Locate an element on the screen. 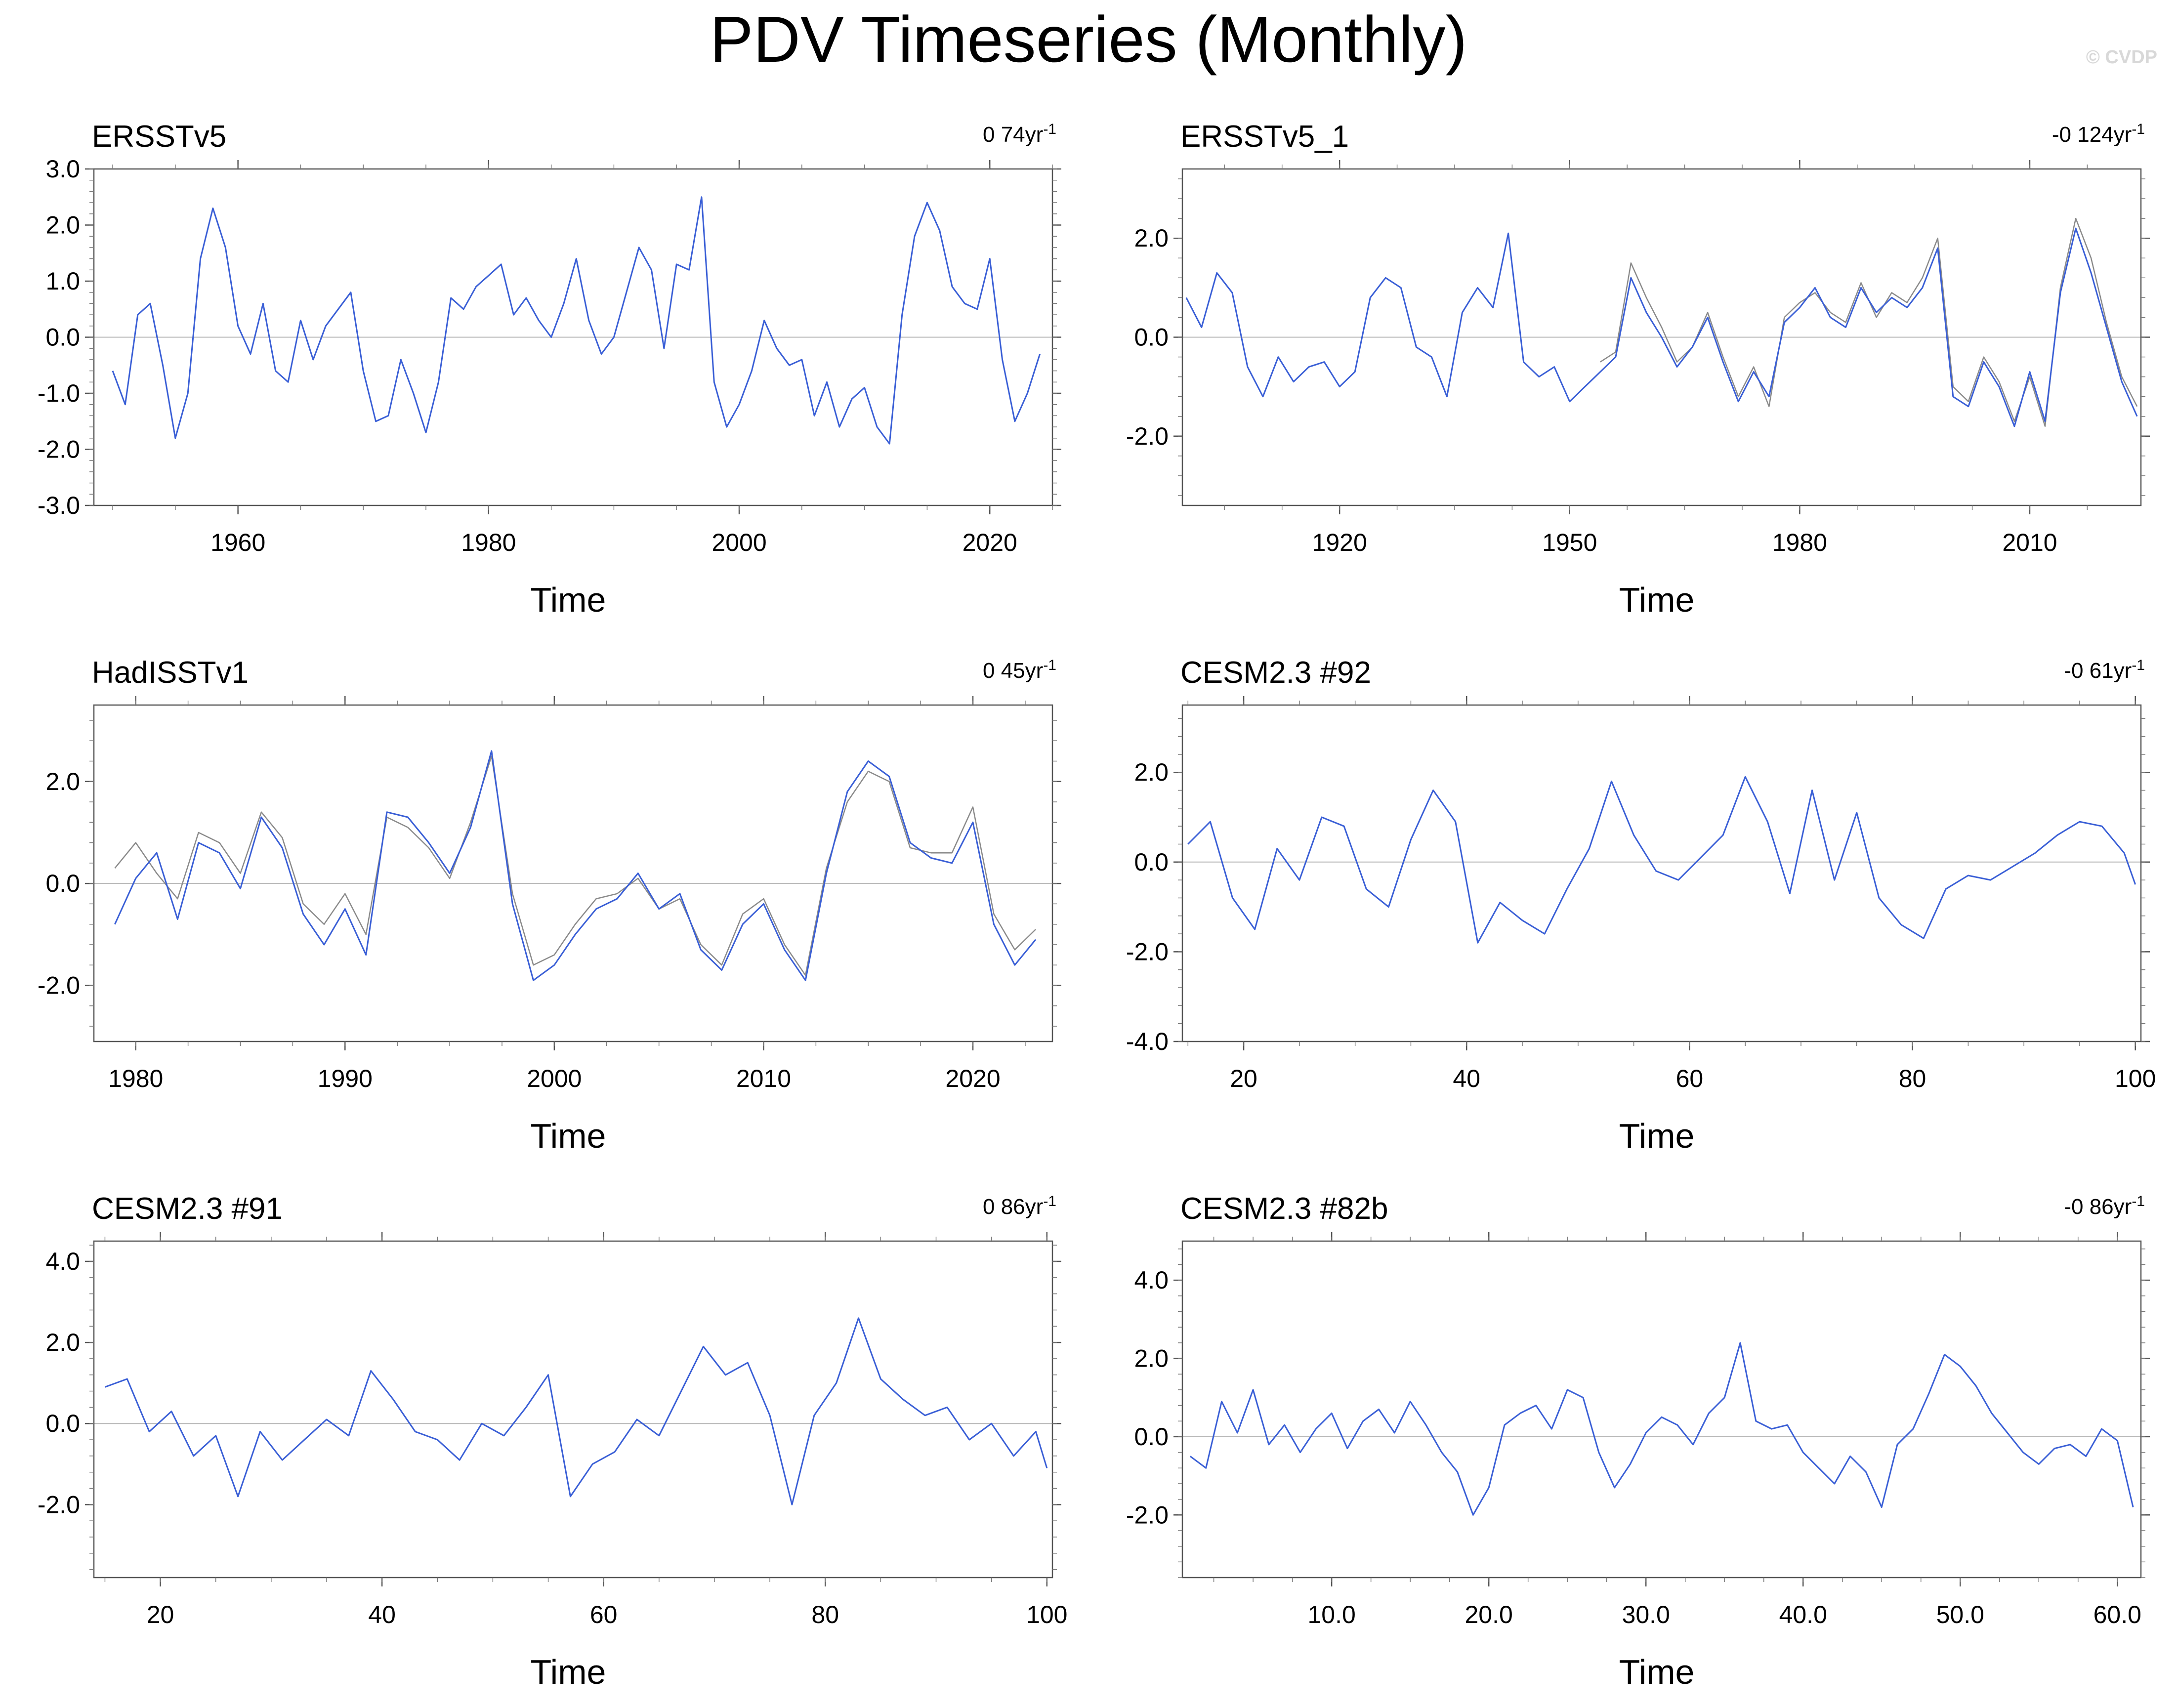 This screenshot has height=1708, width=2177. panel-title: CESM2.3 #91 is located at coordinates (187, 1209).